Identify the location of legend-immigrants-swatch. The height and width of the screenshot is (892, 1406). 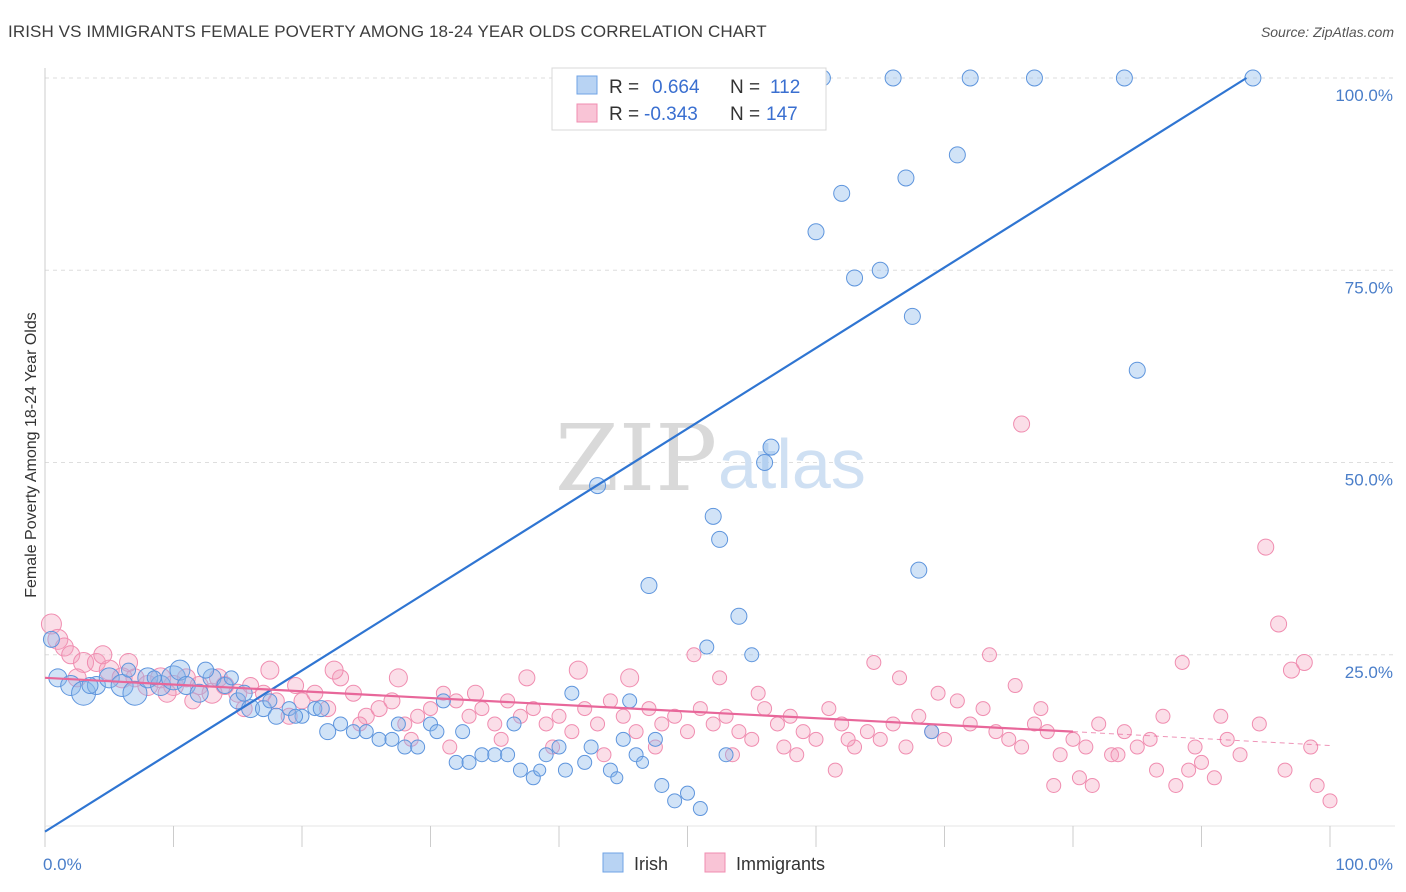
(715, 862).